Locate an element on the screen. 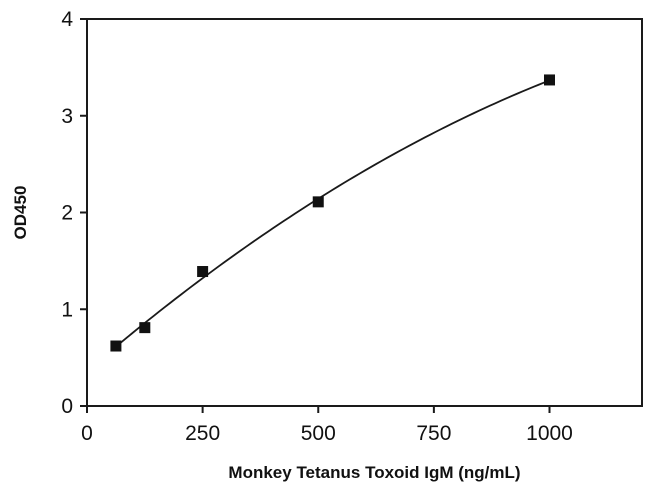 This screenshot has width=650, height=498. x-tick-label: 1000 is located at coordinates (549, 433).